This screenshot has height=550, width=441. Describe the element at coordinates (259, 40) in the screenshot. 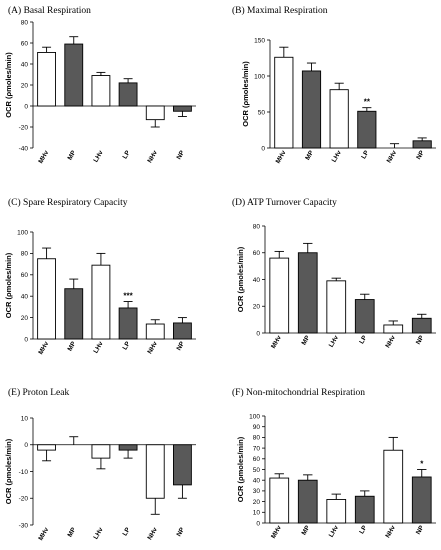

I see `y-tick-label: 150` at that location.